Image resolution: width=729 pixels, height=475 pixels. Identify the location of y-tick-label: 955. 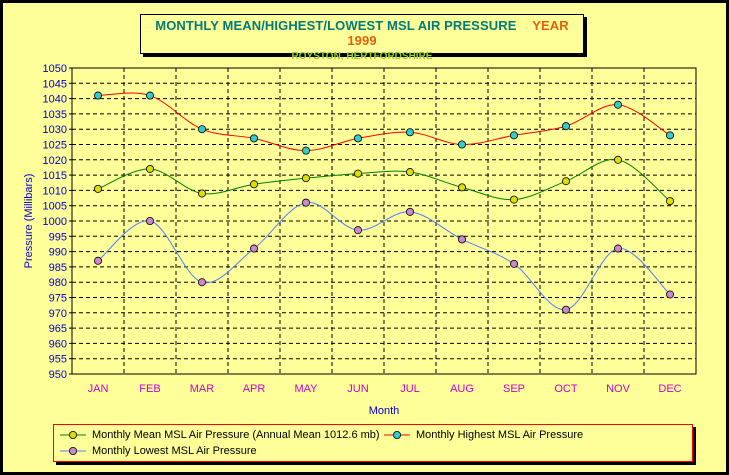
(58, 360).